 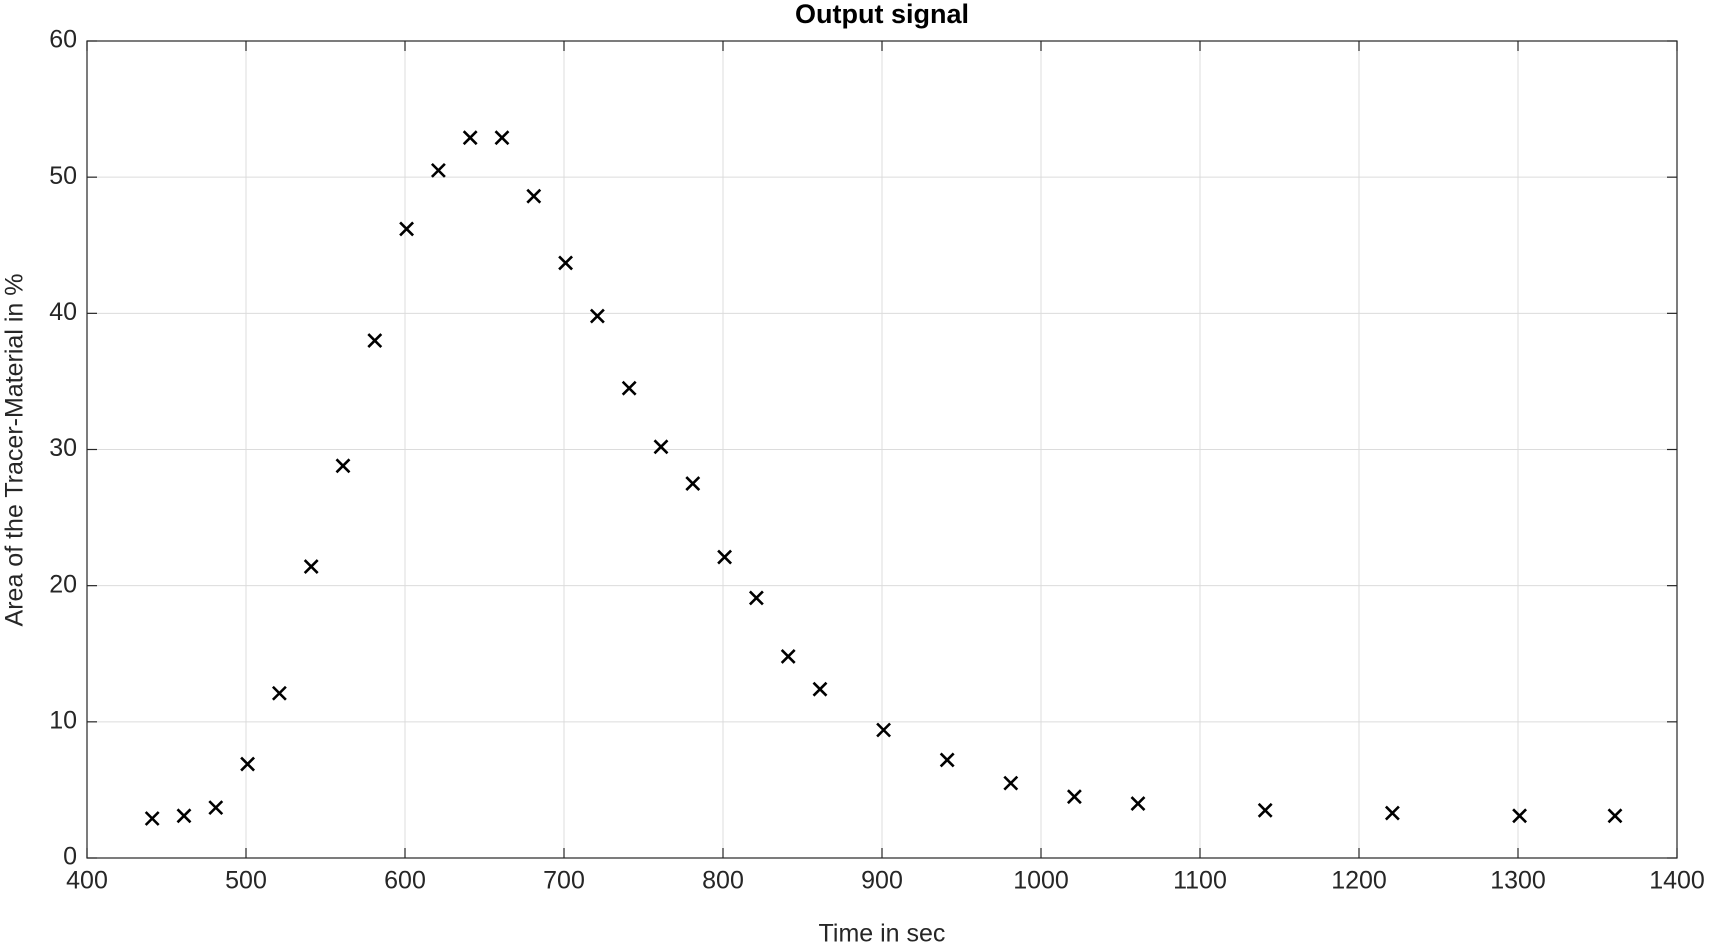 What do you see at coordinates (1041, 881) in the screenshot?
I see `x-tick-label: 1000` at bounding box center [1041, 881].